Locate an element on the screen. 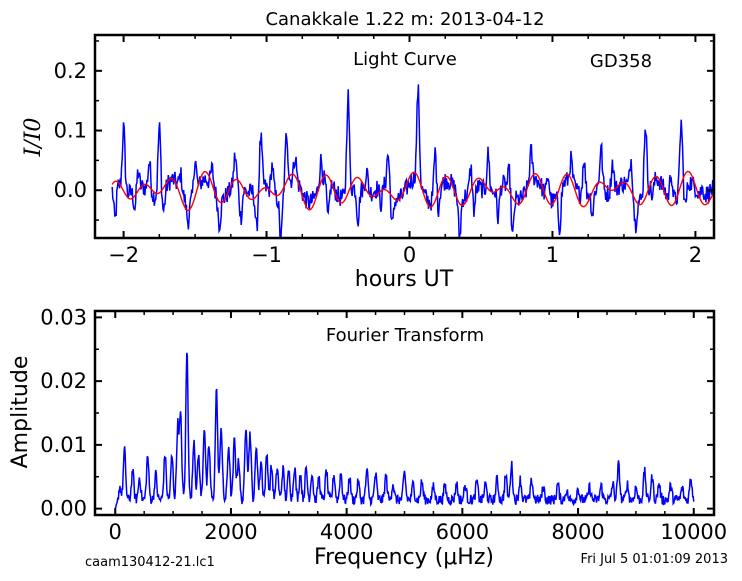 This screenshot has width=742, height=581. footer-filename: caam130412-21.lc1 is located at coordinates (150, 562).